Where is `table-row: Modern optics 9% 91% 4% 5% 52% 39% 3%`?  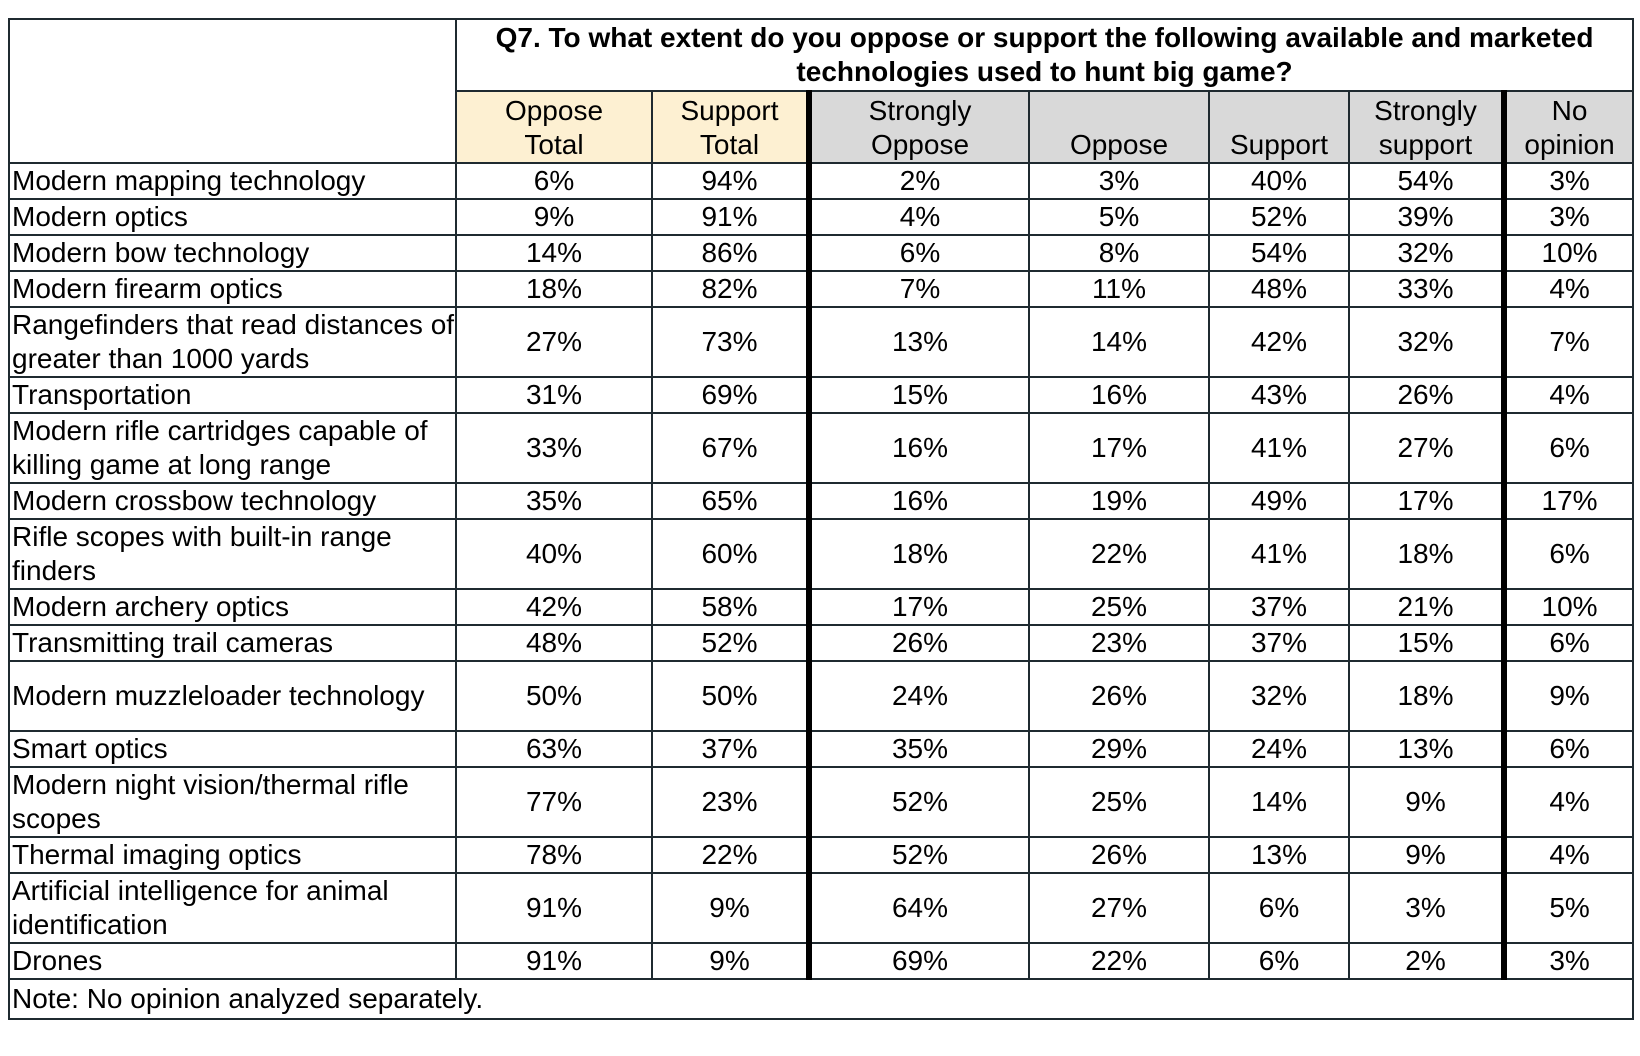
table-row: Modern optics 9% 91% 4% 5% 52% 39% 3% is located at coordinates (821, 217).